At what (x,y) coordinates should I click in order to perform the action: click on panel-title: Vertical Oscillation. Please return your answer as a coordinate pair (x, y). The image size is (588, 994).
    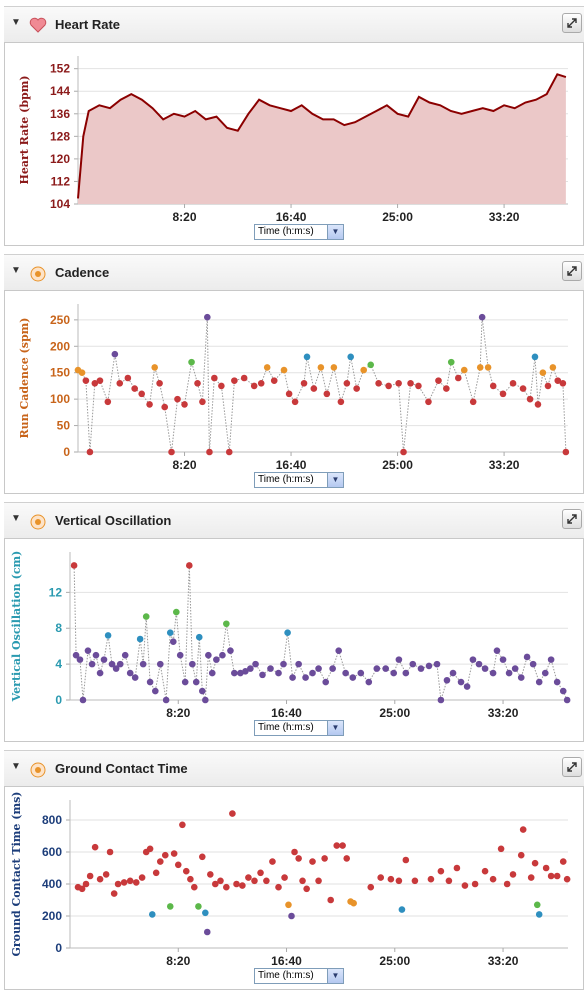
    Looking at the image, I should click on (113, 520).